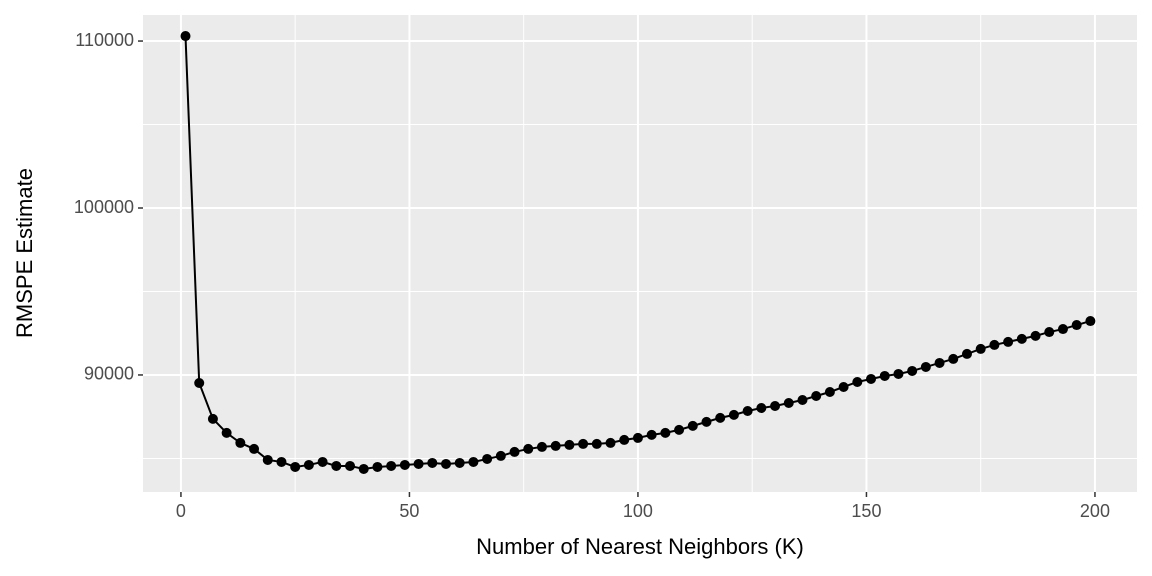  What do you see at coordinates (409, 511) in the screenshot?
I see `x-tick-label: 50` at bounding box center [409, 511].